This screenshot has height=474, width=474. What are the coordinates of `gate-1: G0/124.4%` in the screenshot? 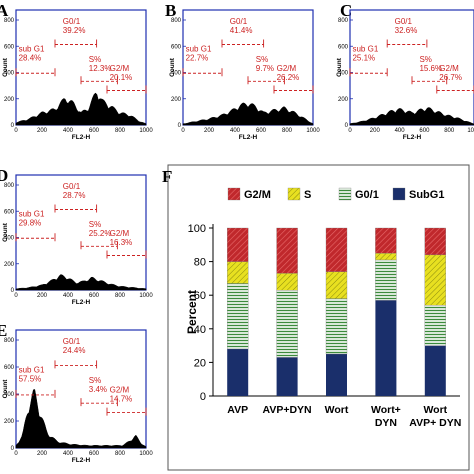 It's located at (76, 353).